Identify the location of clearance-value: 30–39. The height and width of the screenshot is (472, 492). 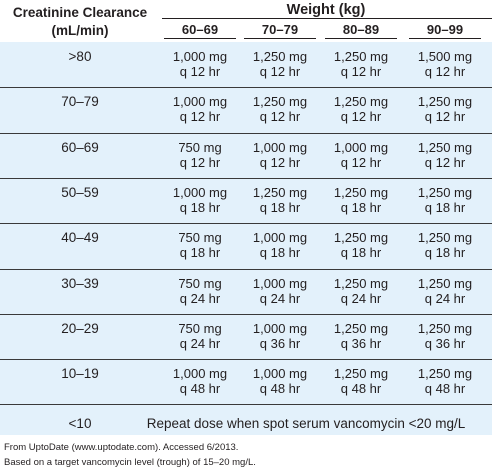
(80, 283).